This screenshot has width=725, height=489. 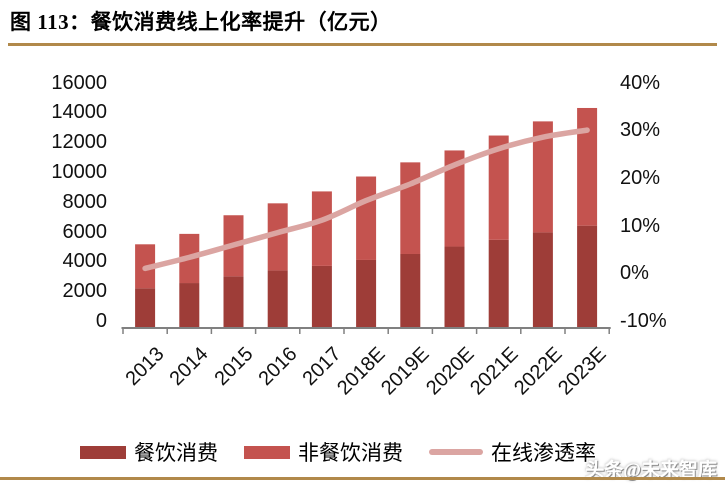 What do you see at coordinates (366, 218) in the screenshot?
I see `bar-non-catering-2018E` at bounding box center [366, 218].